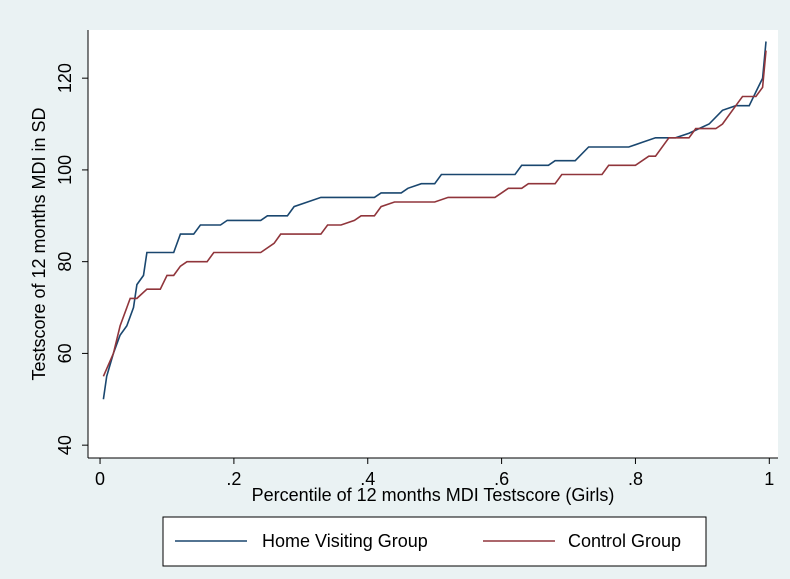 This screenshot has height=579, width=790. I want to click on x-tick-label: .2, so click(233, 479).